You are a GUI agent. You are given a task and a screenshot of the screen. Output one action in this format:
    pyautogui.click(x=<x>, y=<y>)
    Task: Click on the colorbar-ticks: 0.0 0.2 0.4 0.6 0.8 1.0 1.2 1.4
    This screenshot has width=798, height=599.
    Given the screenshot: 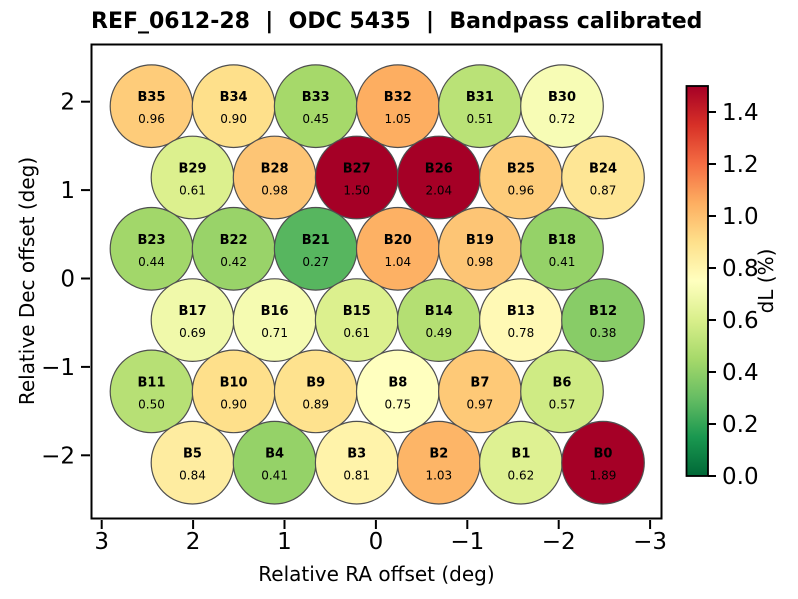 What is the action you would take?
    pyautogui.click(x=733, y=295)
    